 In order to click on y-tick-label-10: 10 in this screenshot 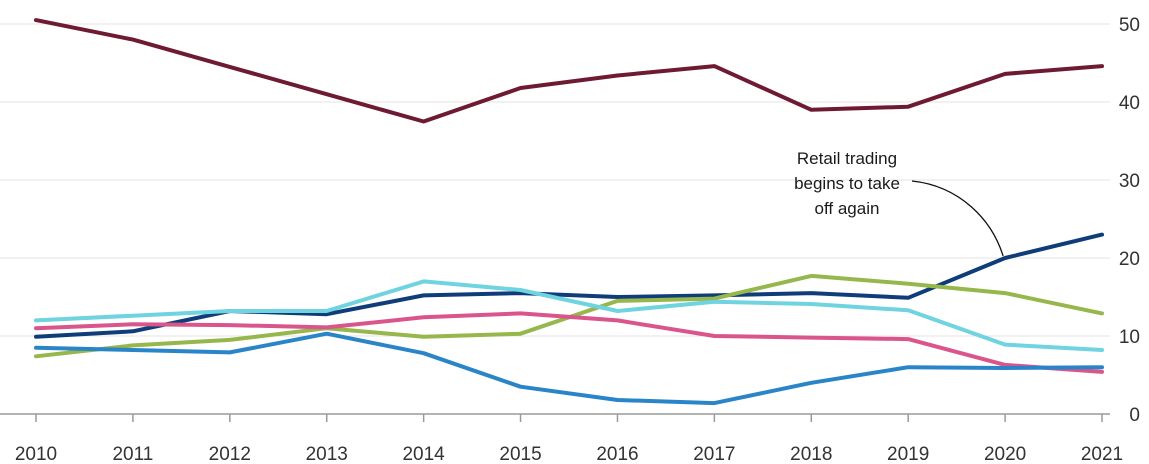, I will do `click(1129, 337)`.